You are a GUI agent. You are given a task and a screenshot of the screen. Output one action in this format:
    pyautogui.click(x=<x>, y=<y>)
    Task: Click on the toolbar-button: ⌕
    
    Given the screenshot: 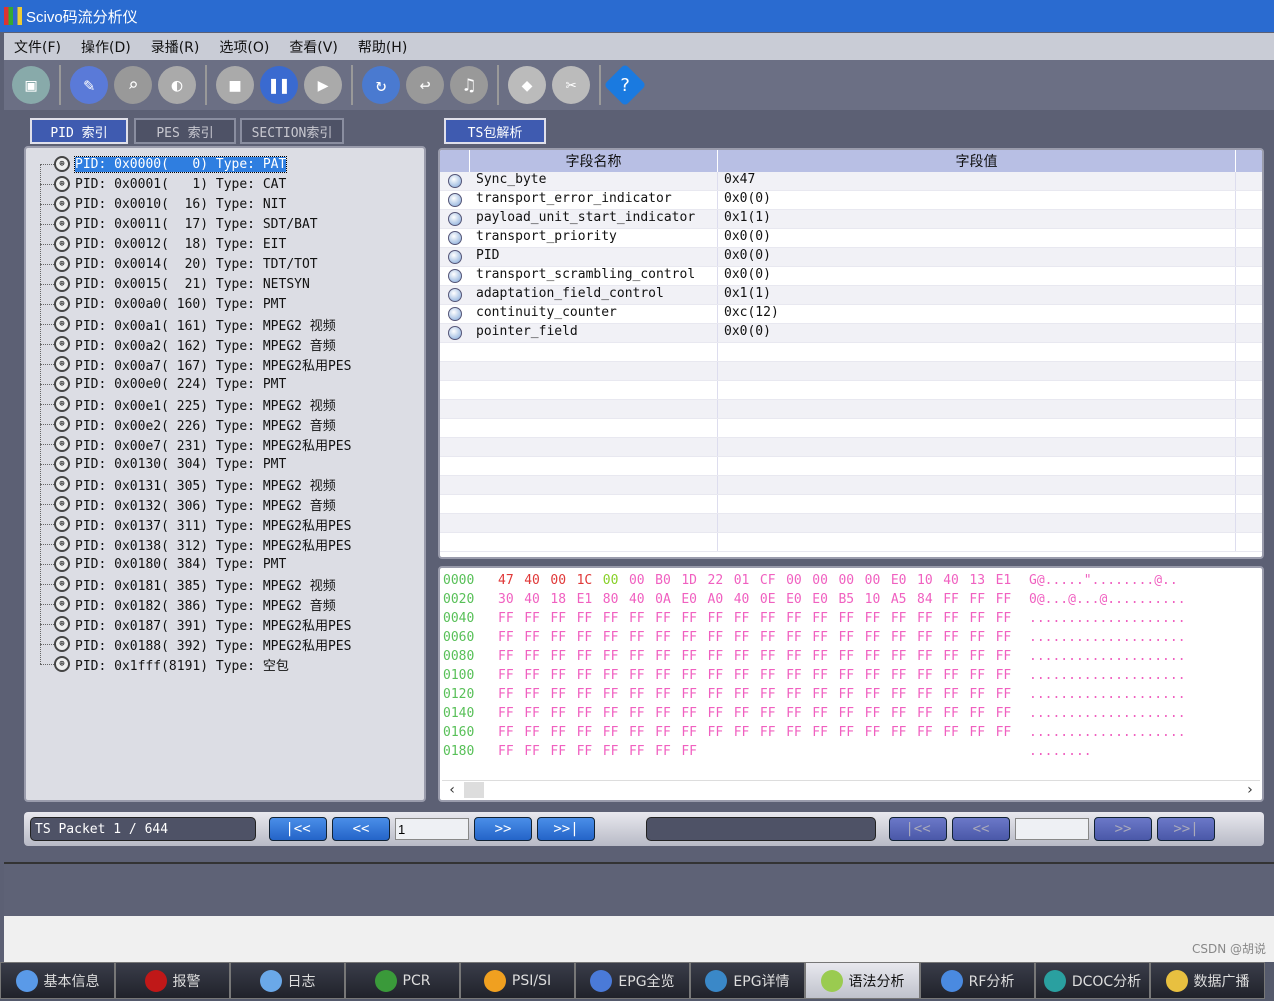 What is the action you would take?
    pyautogui.click(x=133, y=85)
    